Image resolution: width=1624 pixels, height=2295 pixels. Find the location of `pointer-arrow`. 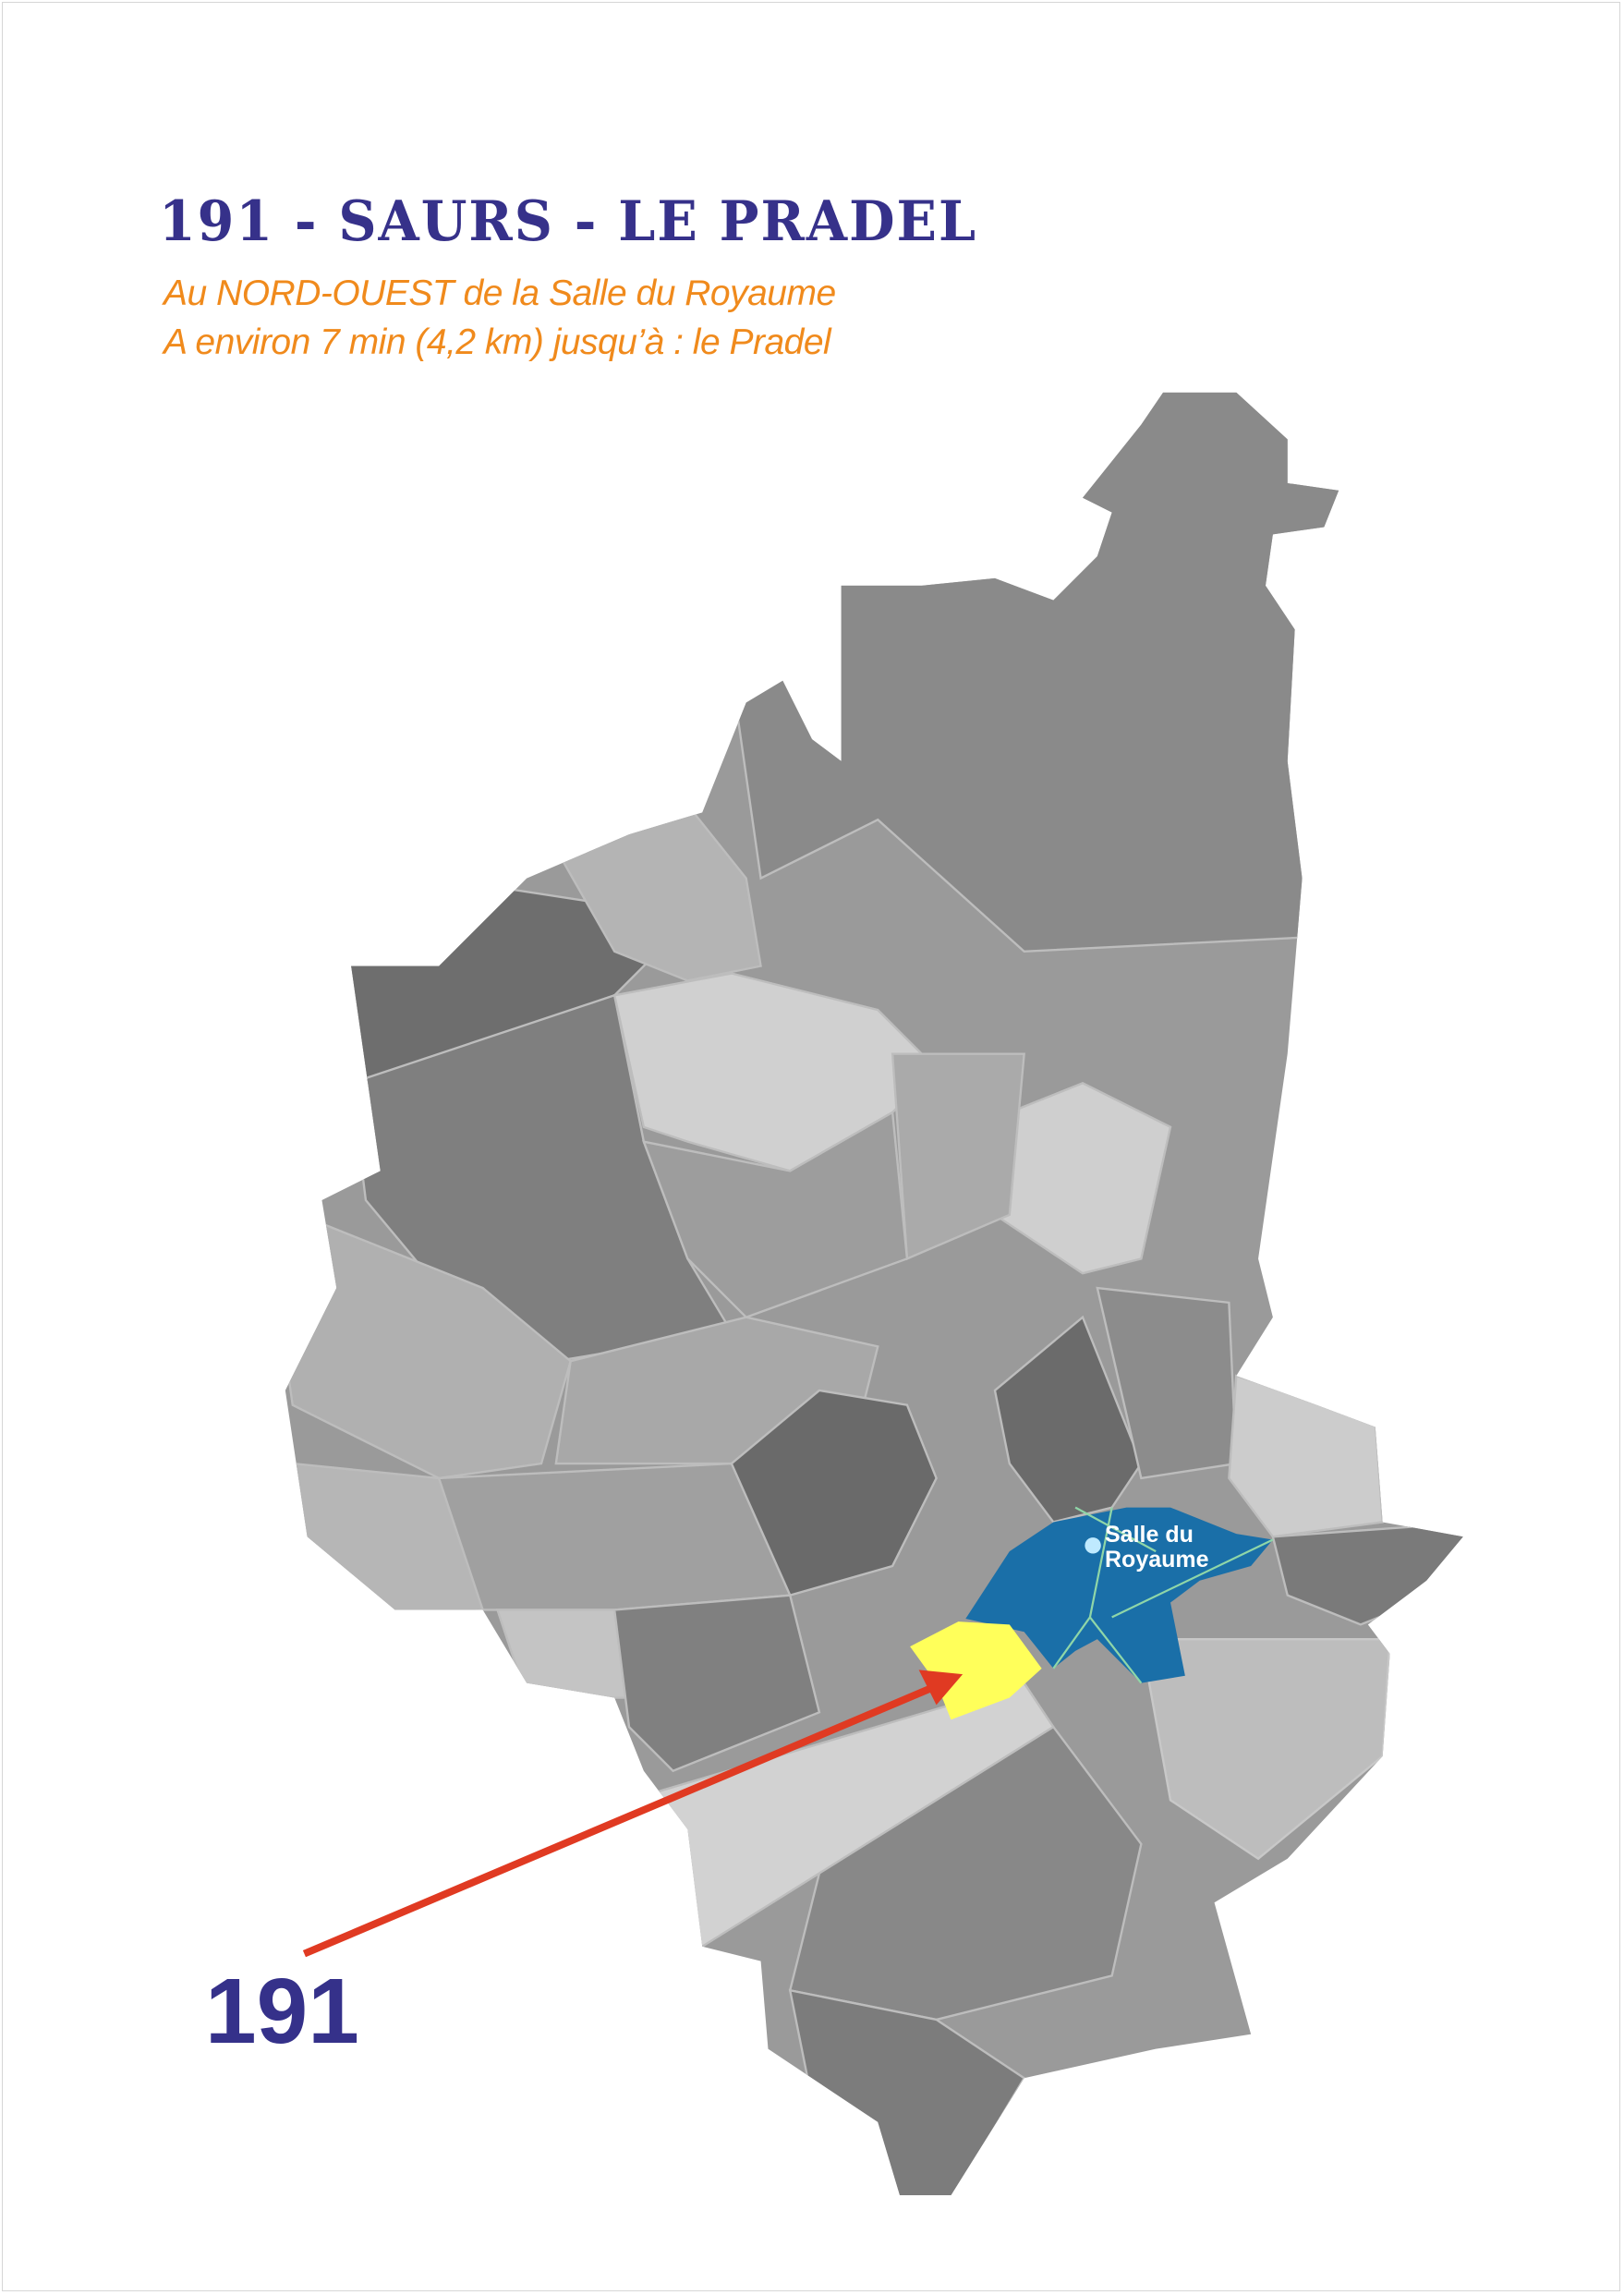

pointer-arrow is located at coordinates (632, 1814).